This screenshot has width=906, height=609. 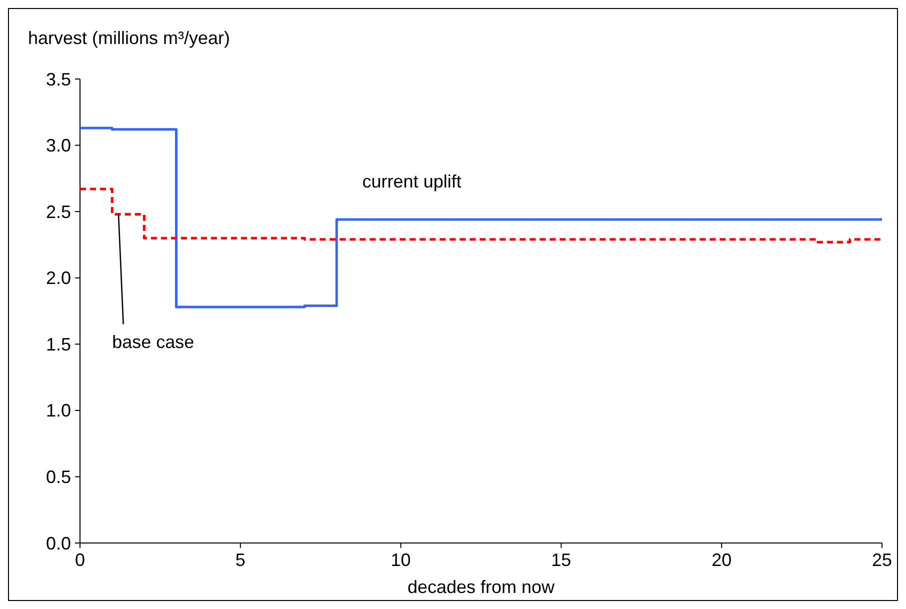 I want to click on text: base case, so click(x=153, y=342).